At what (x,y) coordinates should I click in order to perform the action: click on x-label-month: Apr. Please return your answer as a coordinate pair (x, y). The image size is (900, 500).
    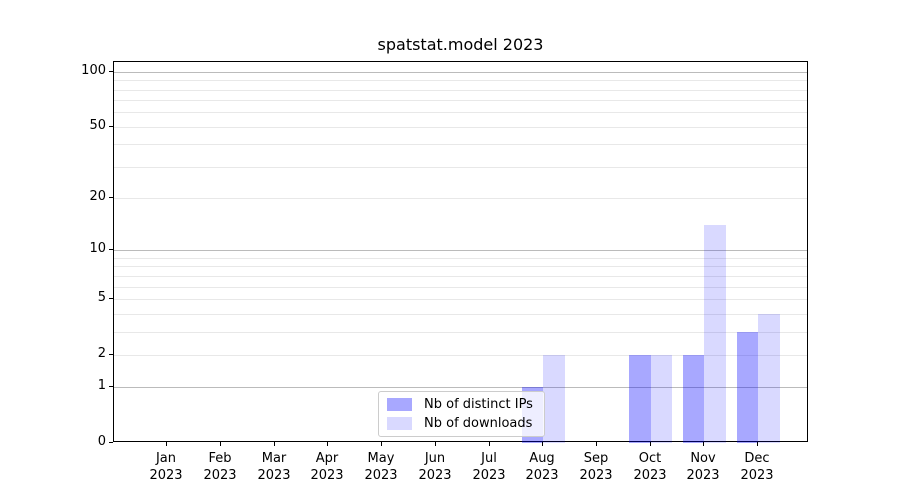
    Looking at the image, I should click on (327, 458).